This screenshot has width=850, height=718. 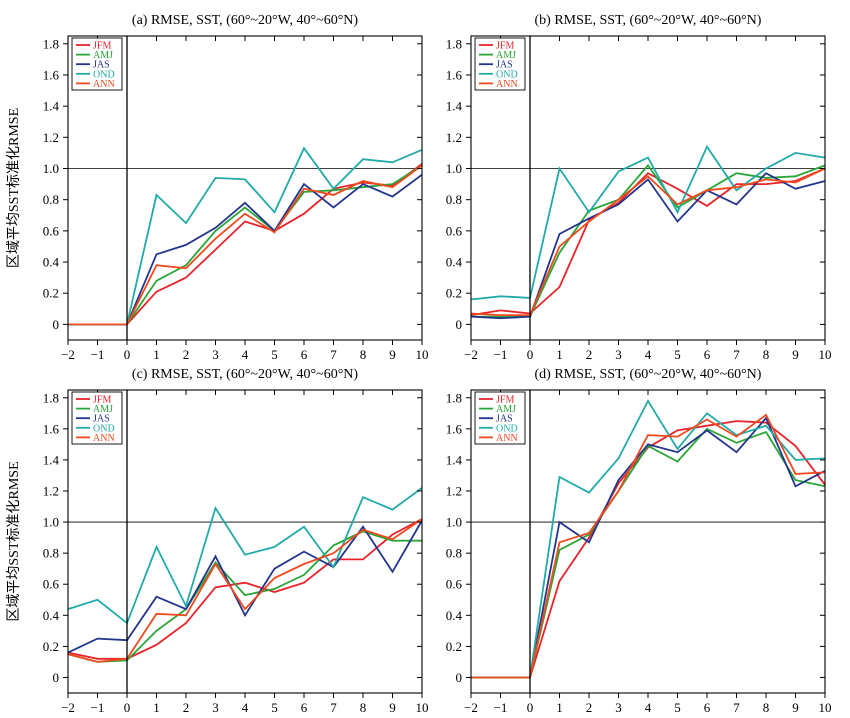 I want to click on x-tick-label: −2, so click(x=68, y=354).